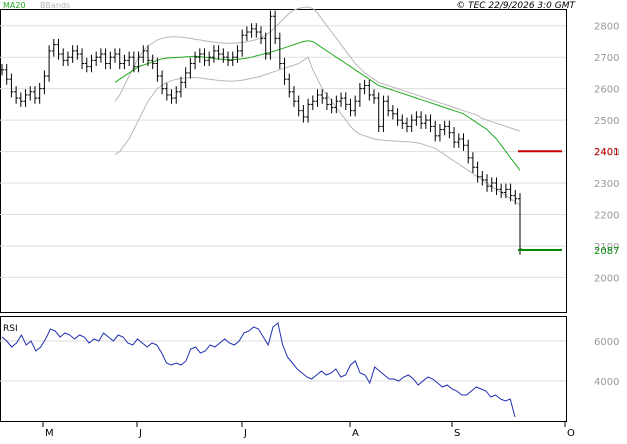 This screenshot has width=627, height=444. Describe the element at coordinates (606, 278) in the screenshot. I see `price-tick-label: 2000` at that location.